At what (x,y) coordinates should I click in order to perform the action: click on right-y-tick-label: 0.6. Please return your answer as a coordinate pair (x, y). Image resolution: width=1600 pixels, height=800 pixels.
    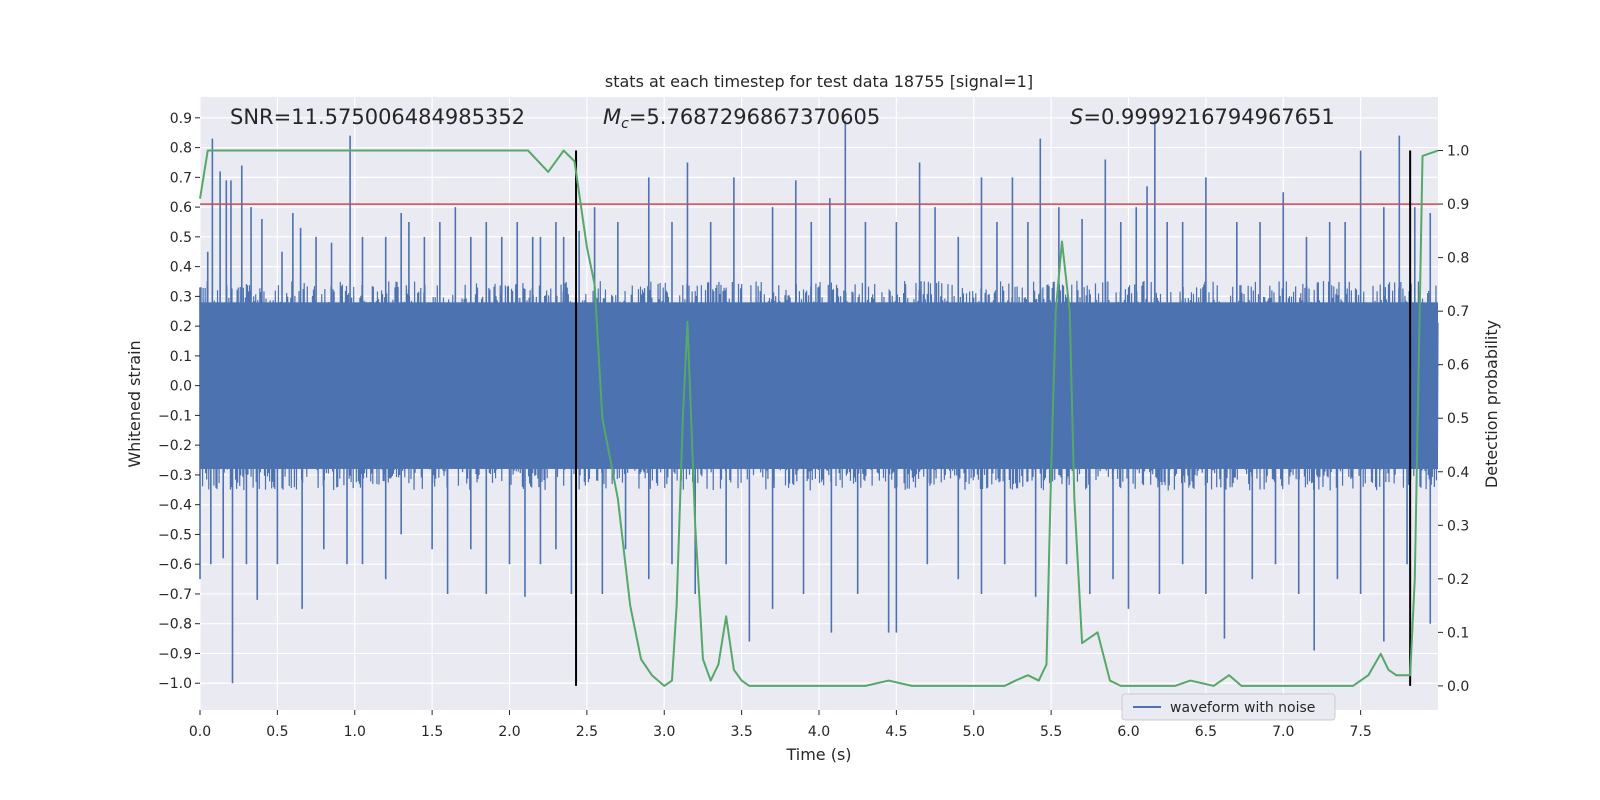
    Looking at the image, I should click on (1458, 366).